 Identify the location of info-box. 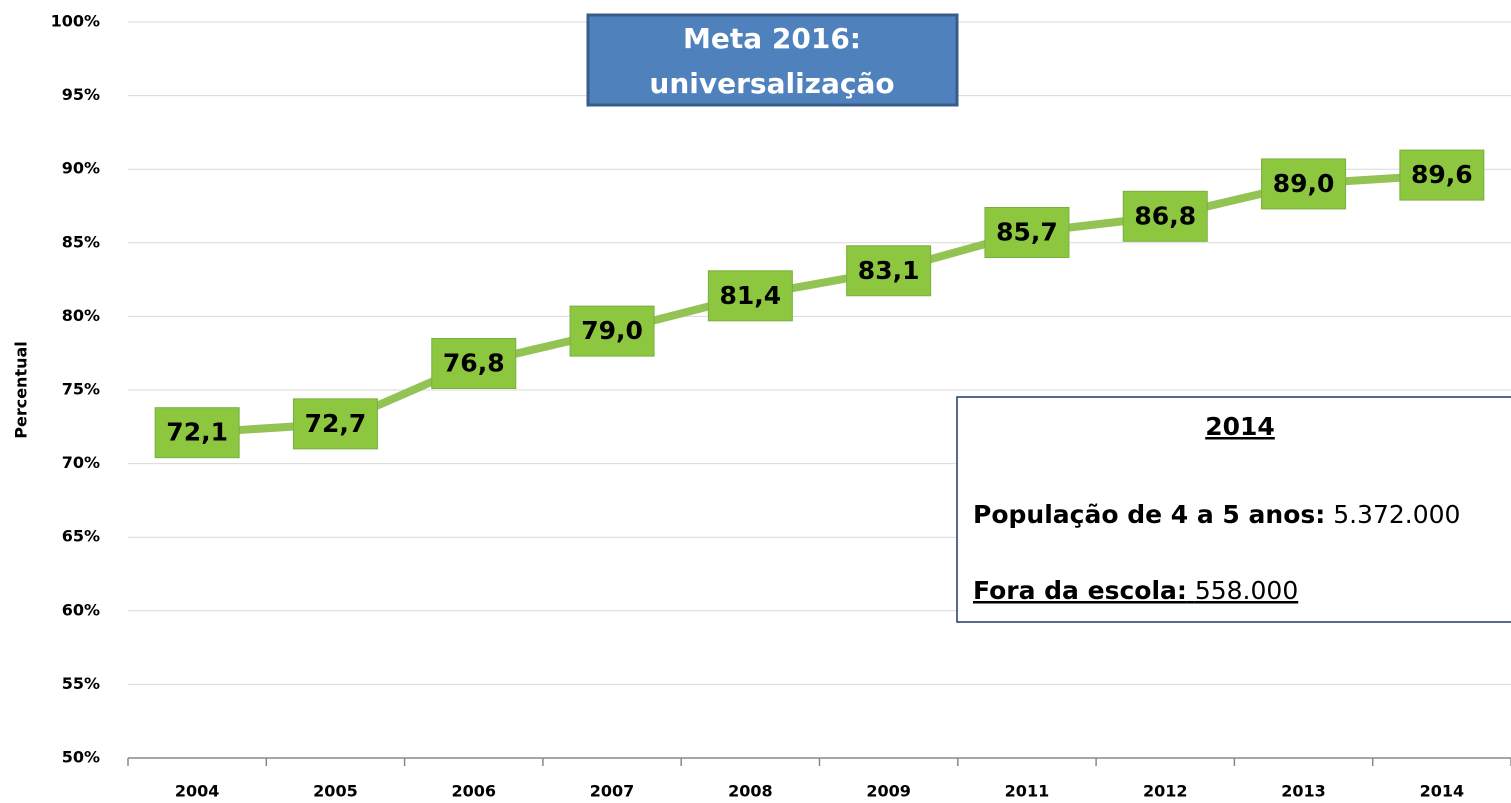
(1233, 509).